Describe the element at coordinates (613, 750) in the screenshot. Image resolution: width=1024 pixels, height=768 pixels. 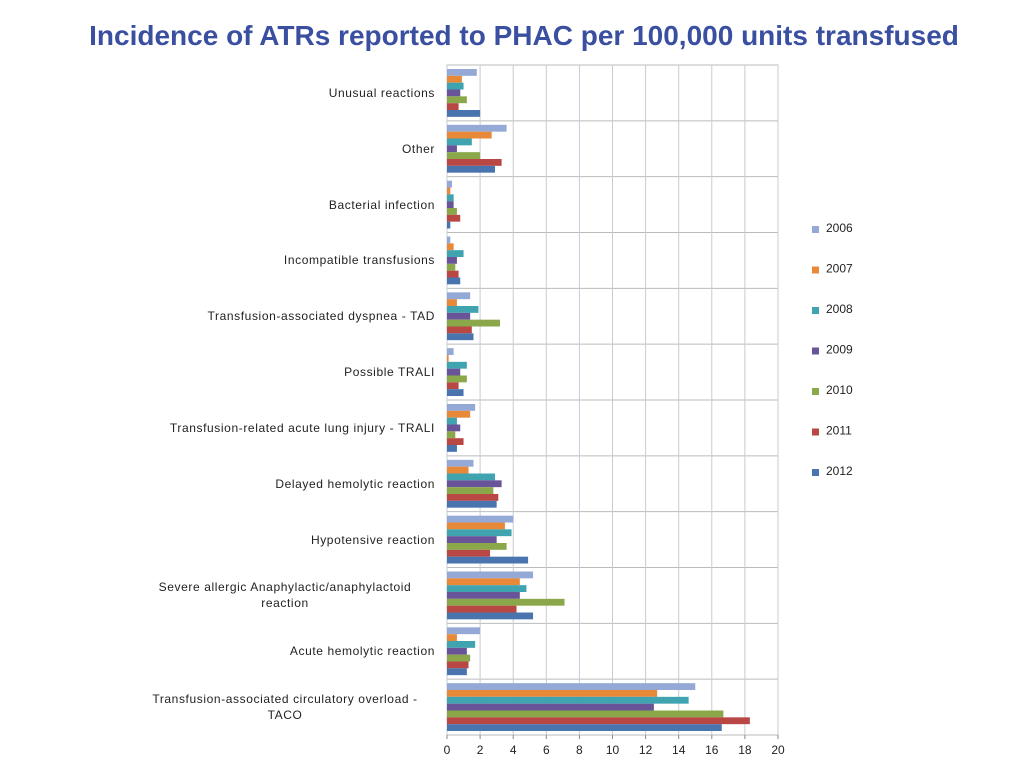
I see `x-tick-label: 10` at that location.